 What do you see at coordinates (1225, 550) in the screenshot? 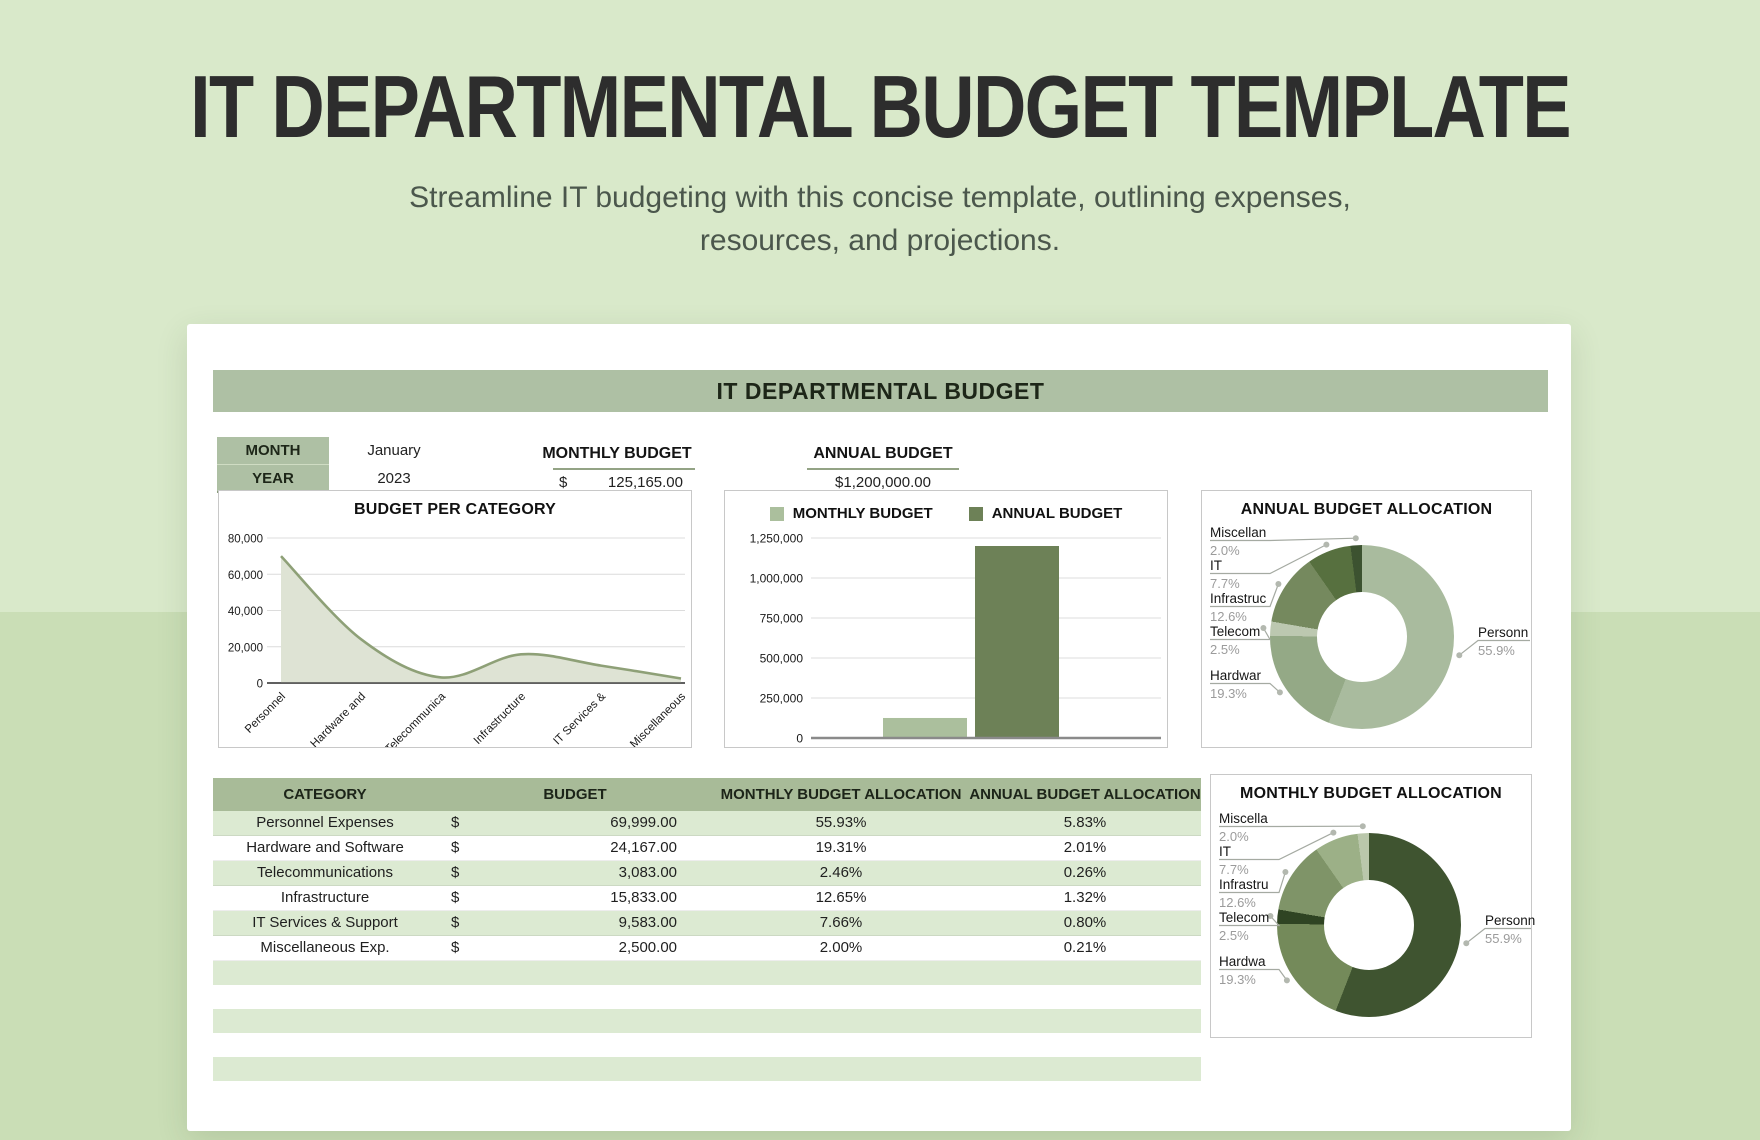
I see `donut-segment-percent: 2.0%` at bounding box center [1225, 550].